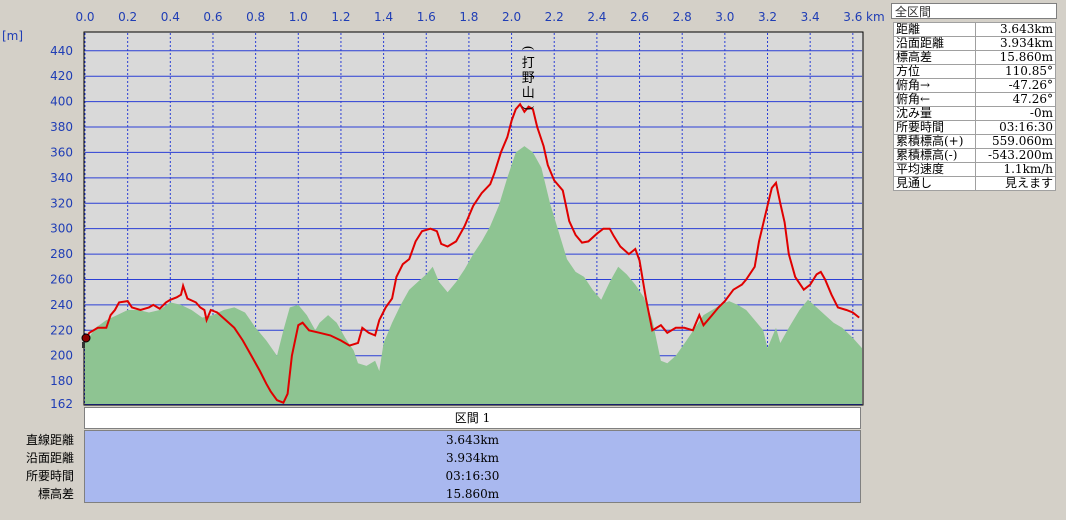 The width and height of the screenshot is (1066, 520). Describe the element at coordinates (61, 152) in the screenshot. I see `y-tick-label: 360` at that location.